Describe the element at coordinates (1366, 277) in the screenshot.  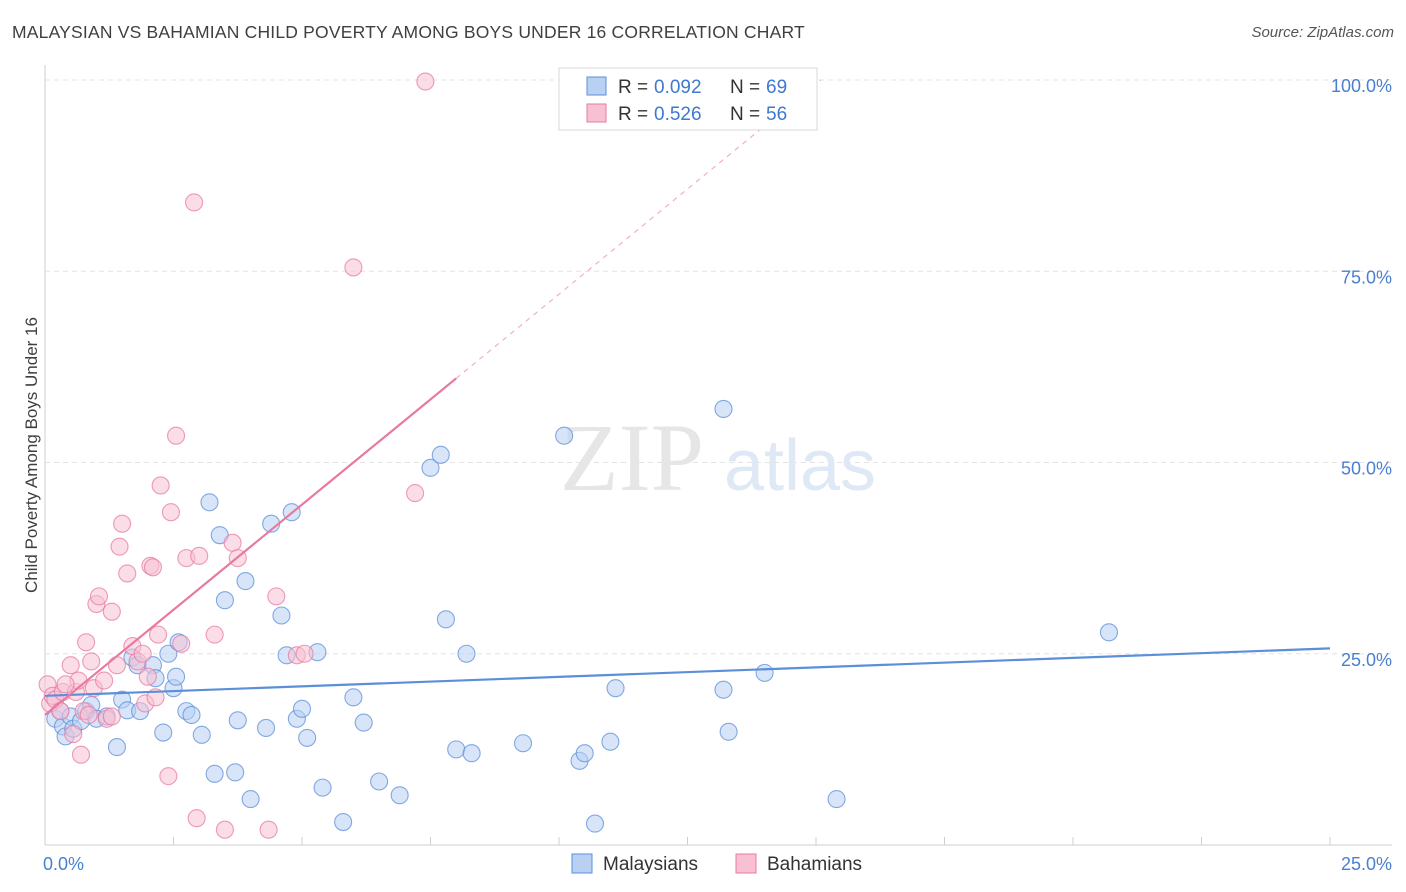
I see `y-tick-label: 75.0%` at that location.